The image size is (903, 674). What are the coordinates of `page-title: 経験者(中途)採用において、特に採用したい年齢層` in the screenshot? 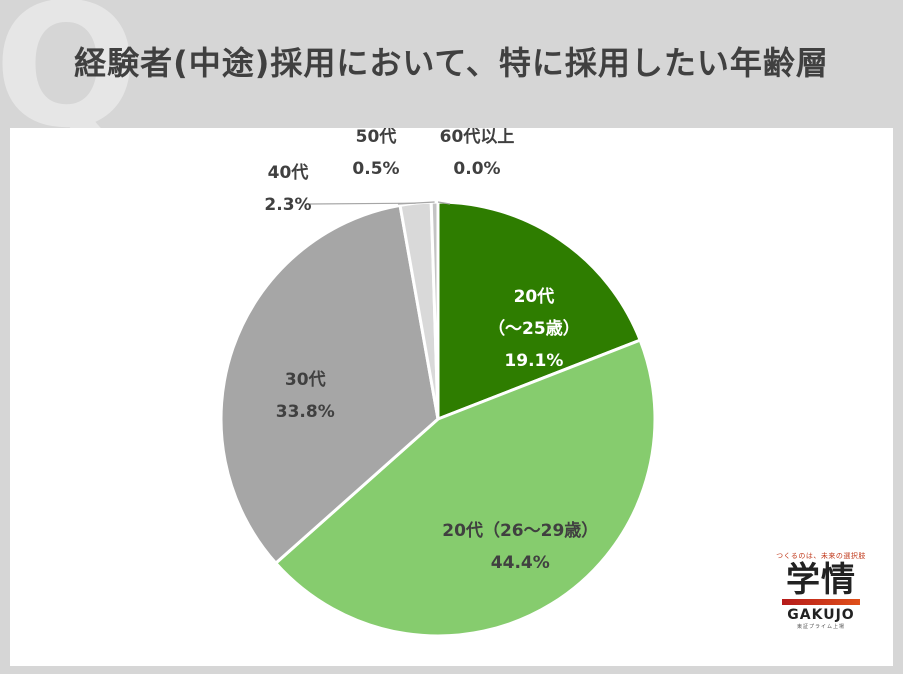 It's located at (451, 63).